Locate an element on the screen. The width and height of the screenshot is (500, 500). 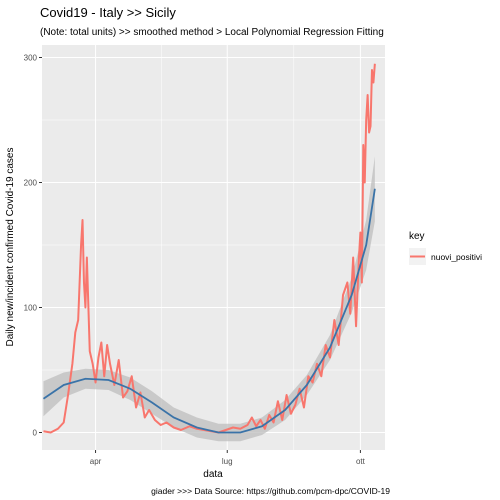
x-tick-label: ott is located at coordinates (361, 461).